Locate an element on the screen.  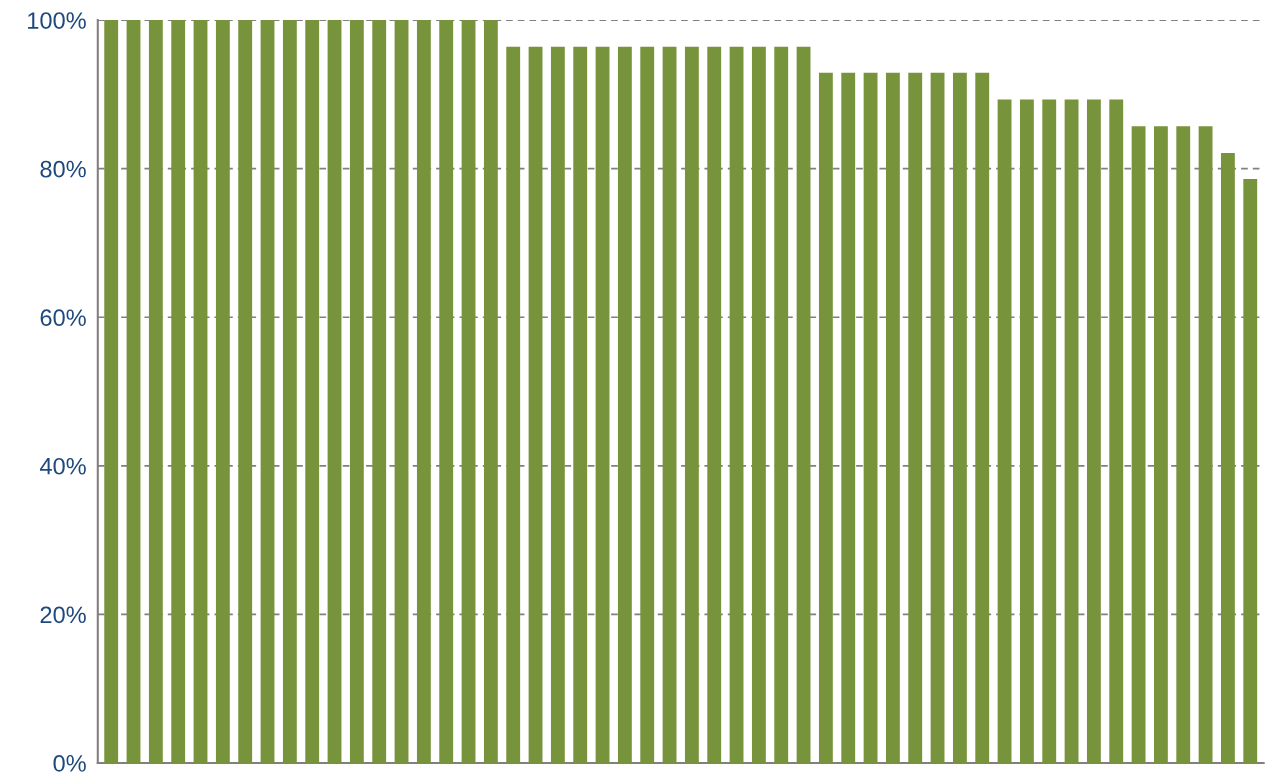
y-tick-label: 40% is located at coordinates (62, 466).